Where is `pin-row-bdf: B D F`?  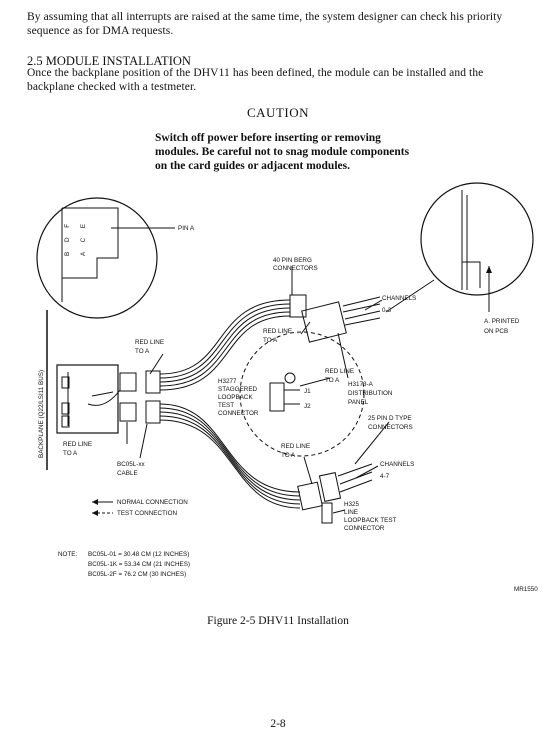 pin-row-bdf: B D F is located at coordinates (67, 238).